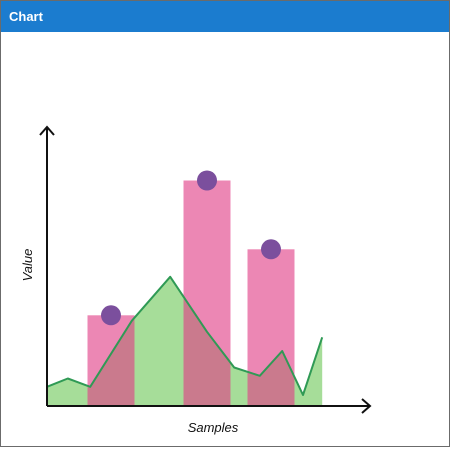  Describe the element at coordinates (26, 16) in the screenshot. I see `window-title: Chart` at that location.